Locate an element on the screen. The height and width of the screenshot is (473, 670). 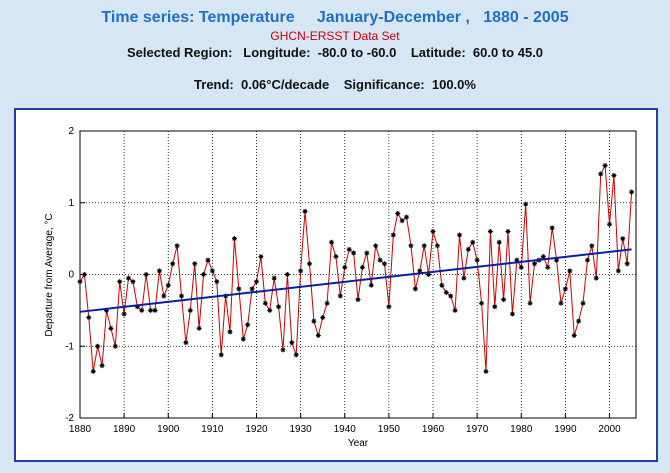
y-tick-label: 0 is located at coordinates (71, 275).